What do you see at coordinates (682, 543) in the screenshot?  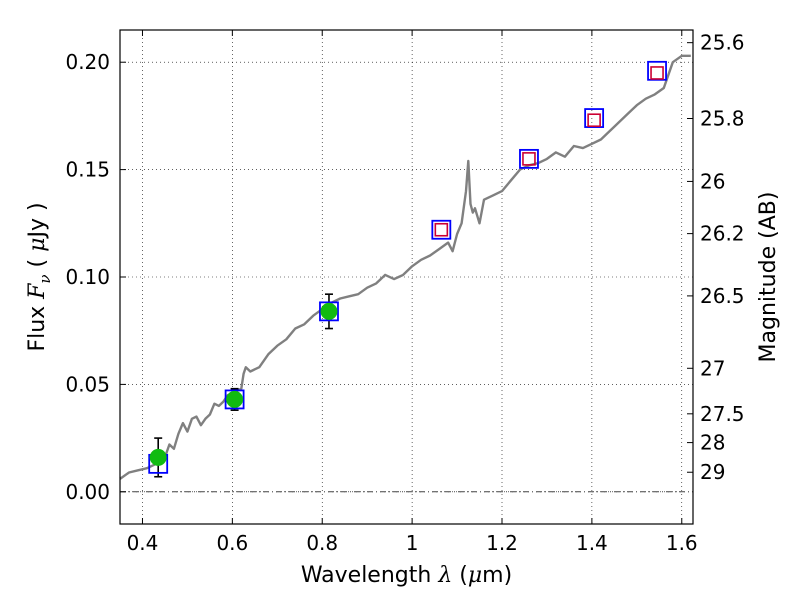 I see `x-tick-label: 1.6` at bounding box center [682, 543].